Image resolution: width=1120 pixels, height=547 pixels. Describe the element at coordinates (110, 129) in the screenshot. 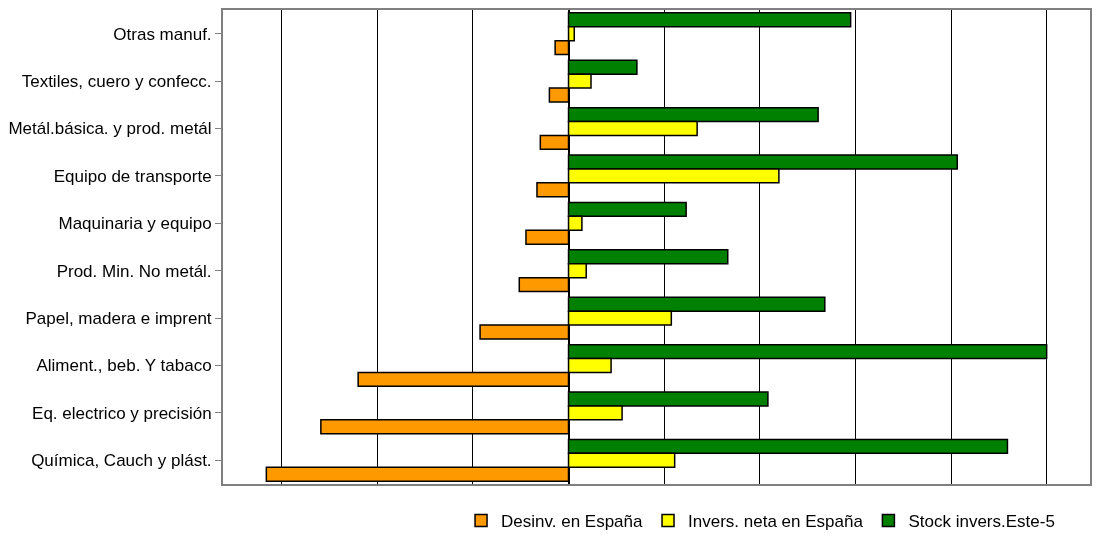

I see `y-tick-label: Metál.básica. y prod. metál` at that location.